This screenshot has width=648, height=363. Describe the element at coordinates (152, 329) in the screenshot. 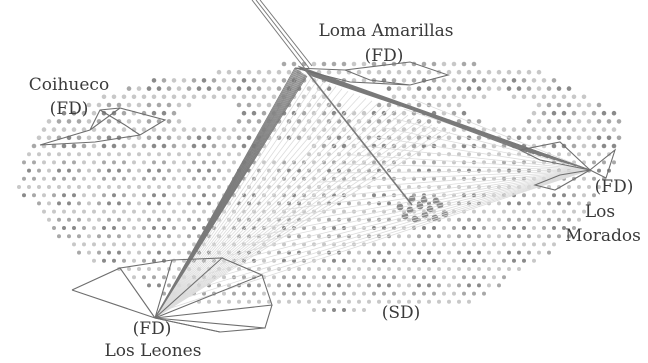

I see `label-los-leones-type: (FD)` at that location.